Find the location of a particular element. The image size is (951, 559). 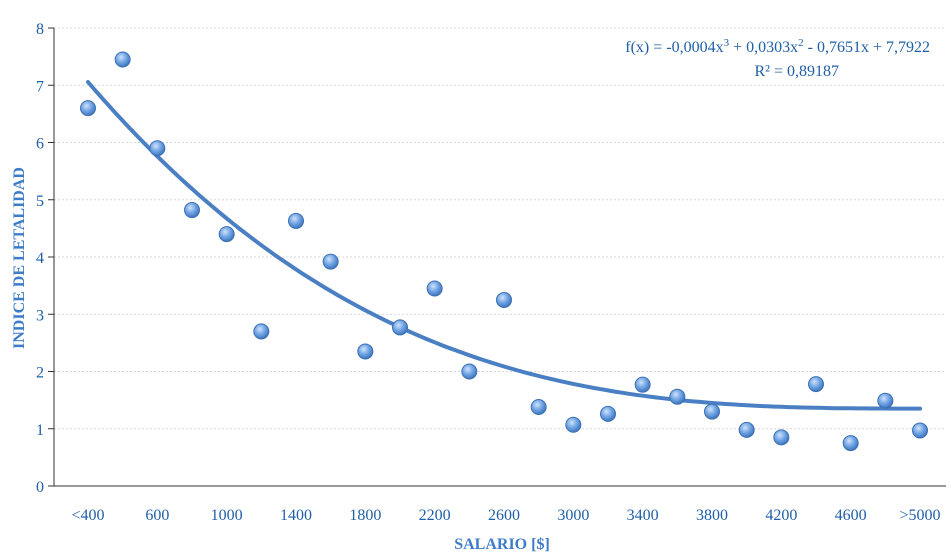

y-tick-label: 2 is located at coordinates (40, 373).